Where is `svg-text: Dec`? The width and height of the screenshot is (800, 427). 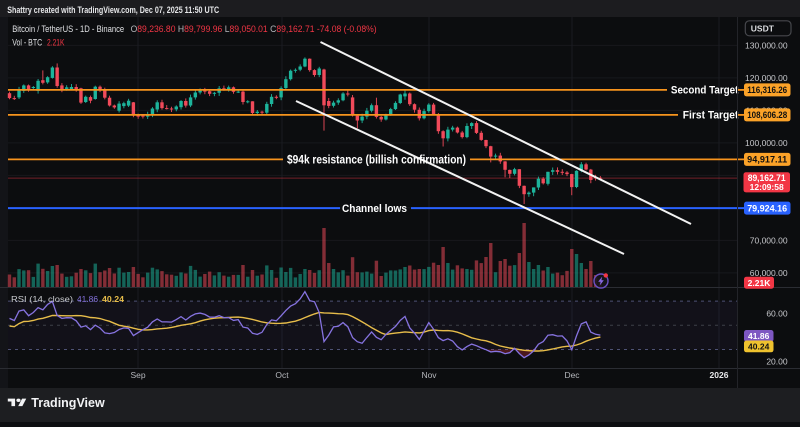
svg-text: Dec is located at coordinates (572, 375).